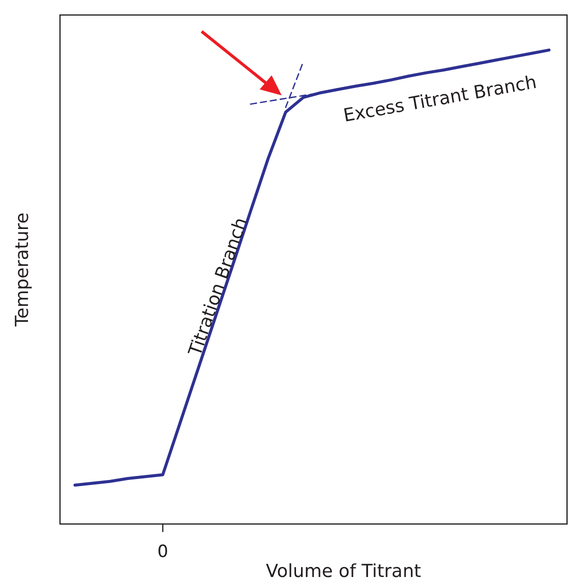 Image resolution: width=568 pixels, height=579 pixels. Describe the element at coordinates (162, 552) in the screenshot. I see `text: 0` at that location.